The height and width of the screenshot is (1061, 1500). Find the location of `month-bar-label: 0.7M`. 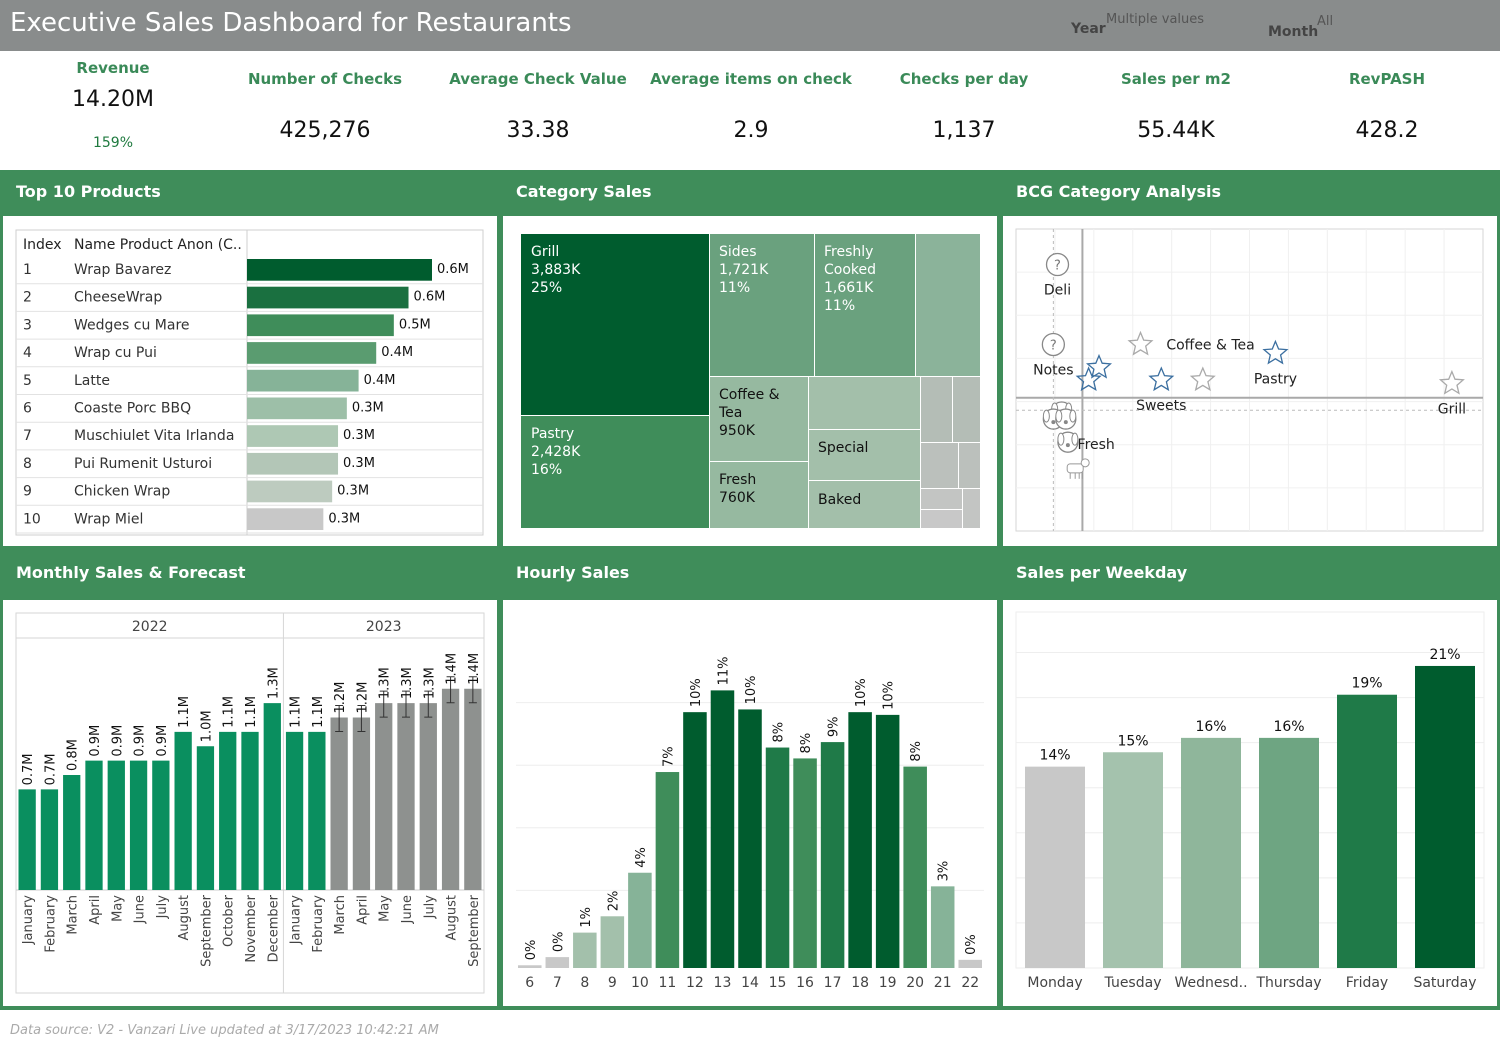

month-bar-label: 0.7M is located at coordinates (28, 769).